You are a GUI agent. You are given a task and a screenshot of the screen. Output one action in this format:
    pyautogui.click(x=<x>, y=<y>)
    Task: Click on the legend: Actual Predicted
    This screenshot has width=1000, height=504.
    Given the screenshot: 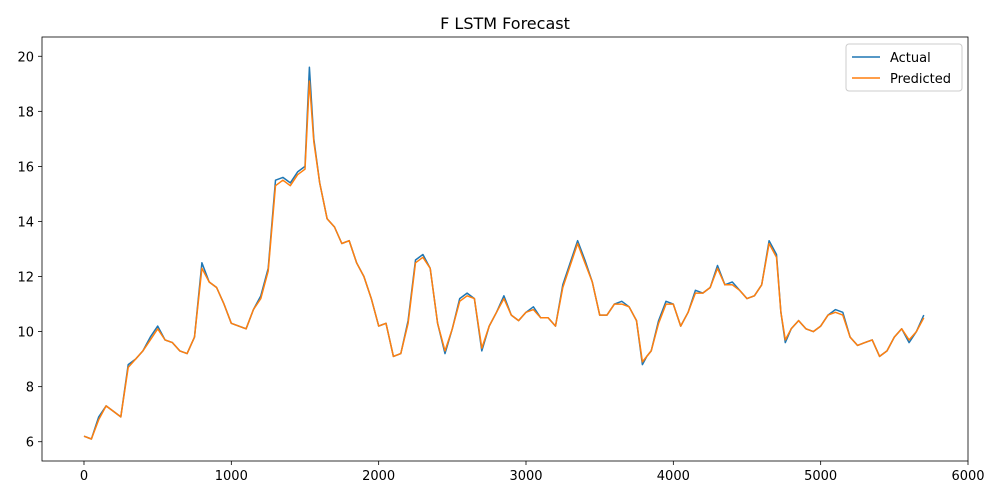 What is the action you would take?
    pyautogui.click(x=904, y=67)
    